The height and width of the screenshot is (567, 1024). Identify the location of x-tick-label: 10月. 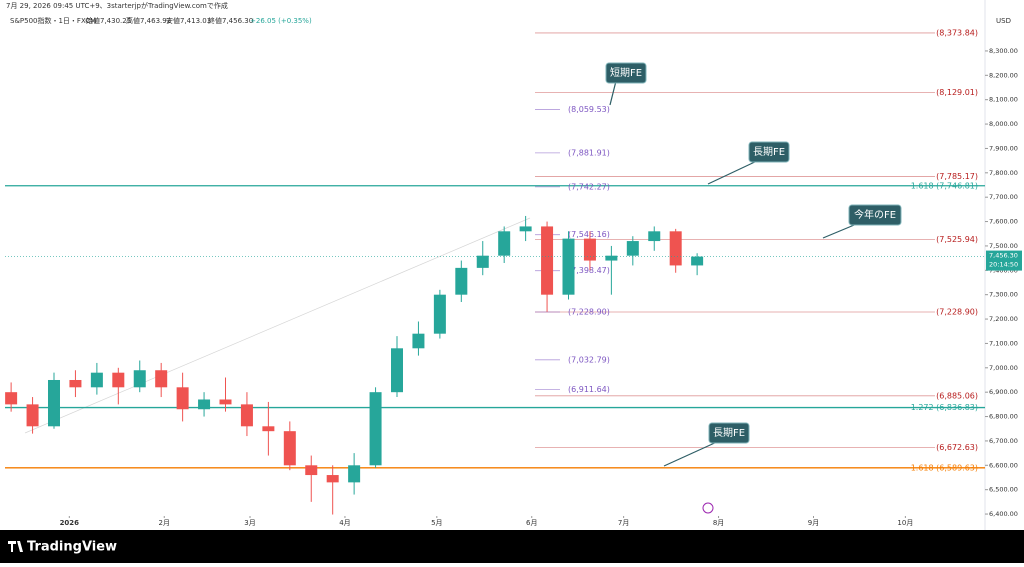
(905, 523).